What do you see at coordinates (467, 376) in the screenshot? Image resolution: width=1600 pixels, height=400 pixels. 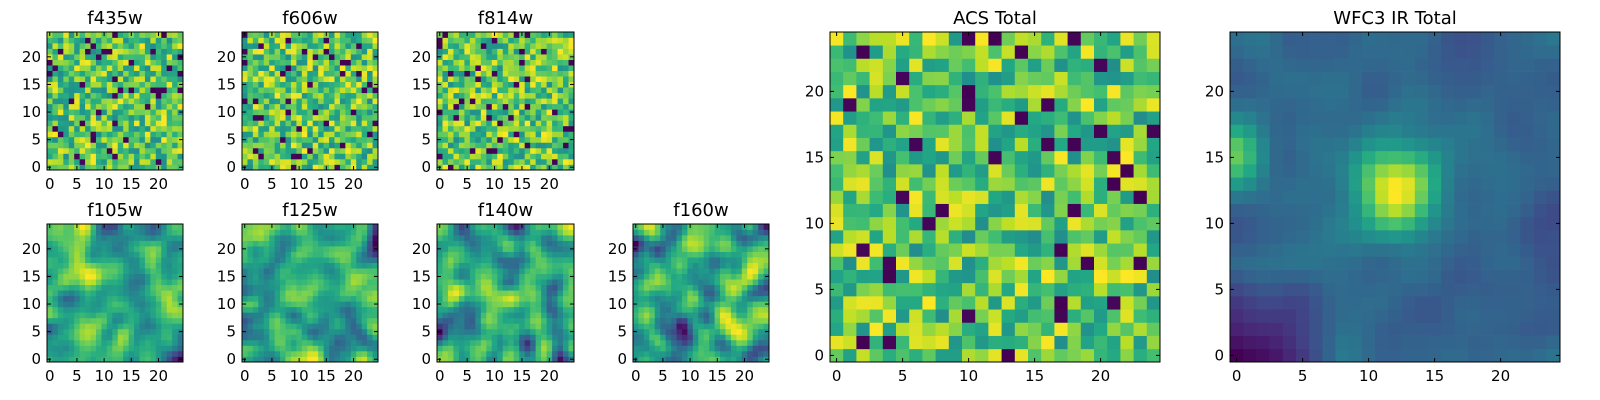 I see `x-tick-label: 5` at bounding box center [467, 376].